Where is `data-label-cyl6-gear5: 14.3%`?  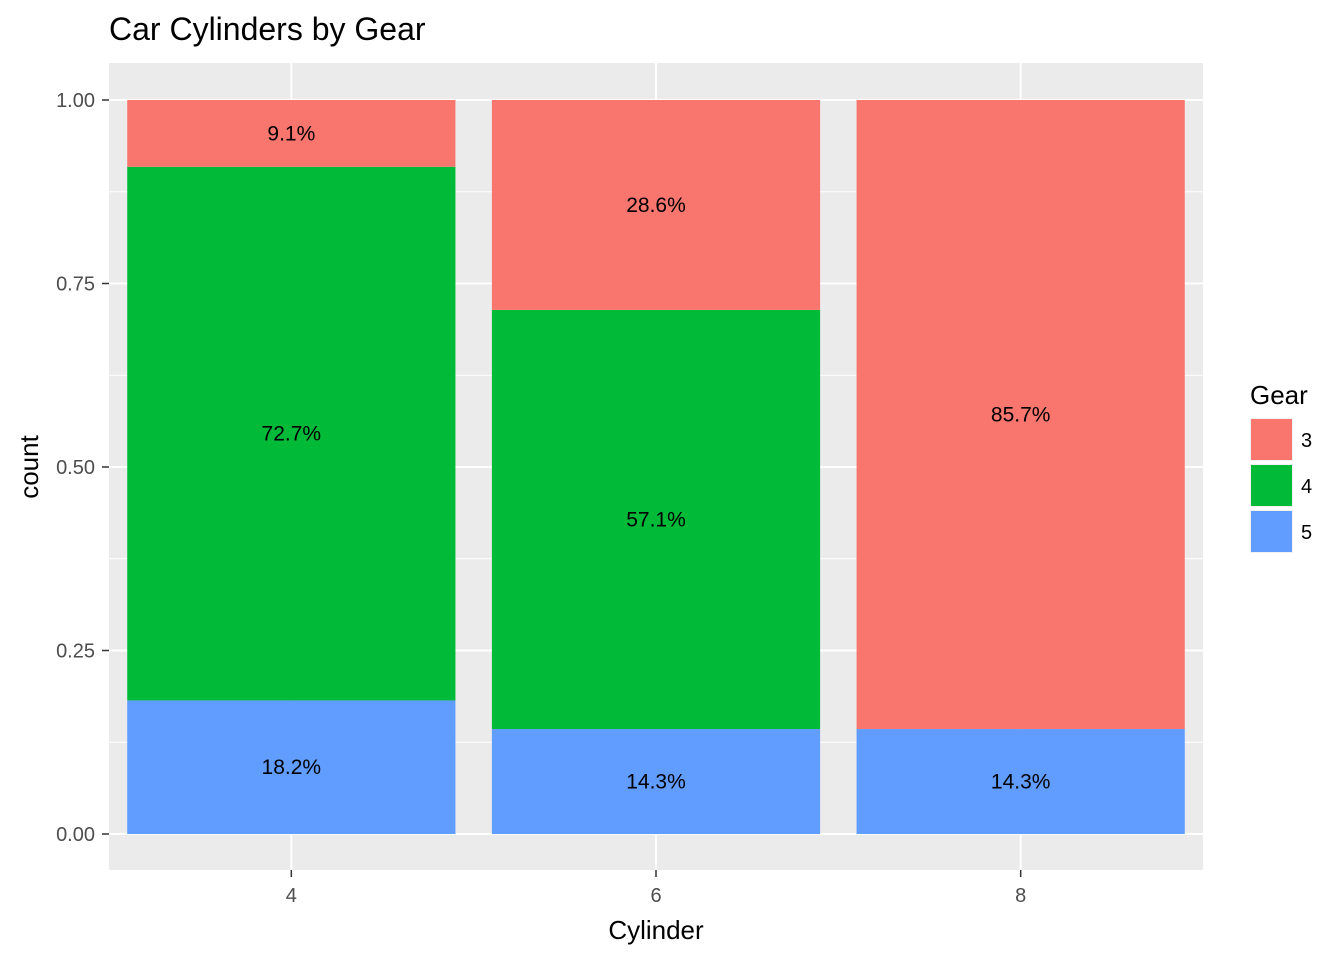 data-label-cyl6-gear5: 14.3% is located at coordinates (656, 782).